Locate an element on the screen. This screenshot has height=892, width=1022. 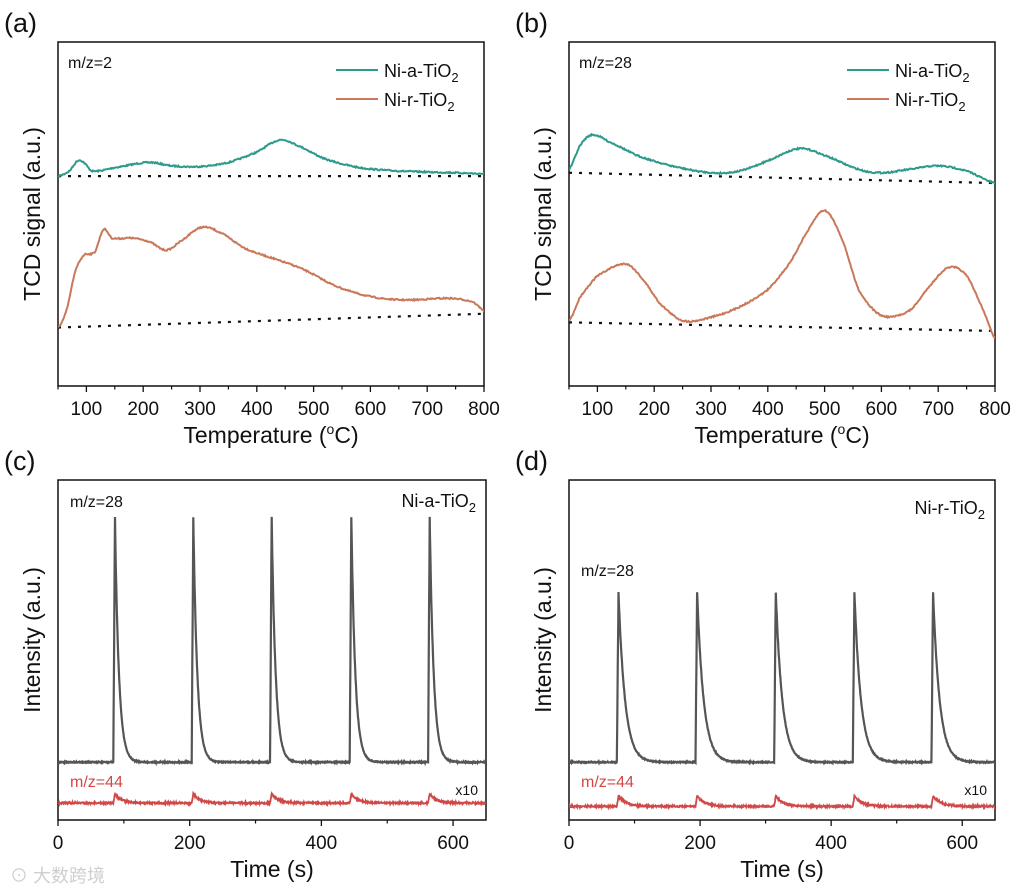
panel-label: (a) is located at coordinates (20, 23).